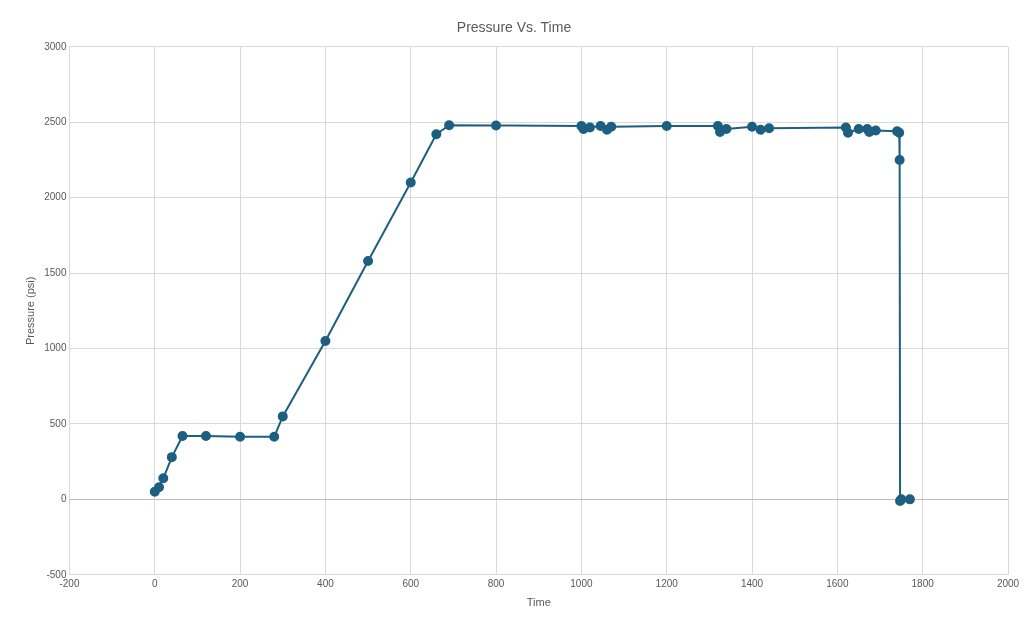 The height and width of the screenshot is (622, 1034). What do you see at coordinates (55, 197) in the screenshot?
I see `y-tick-label: 2000` at bounding box center [55, 197].